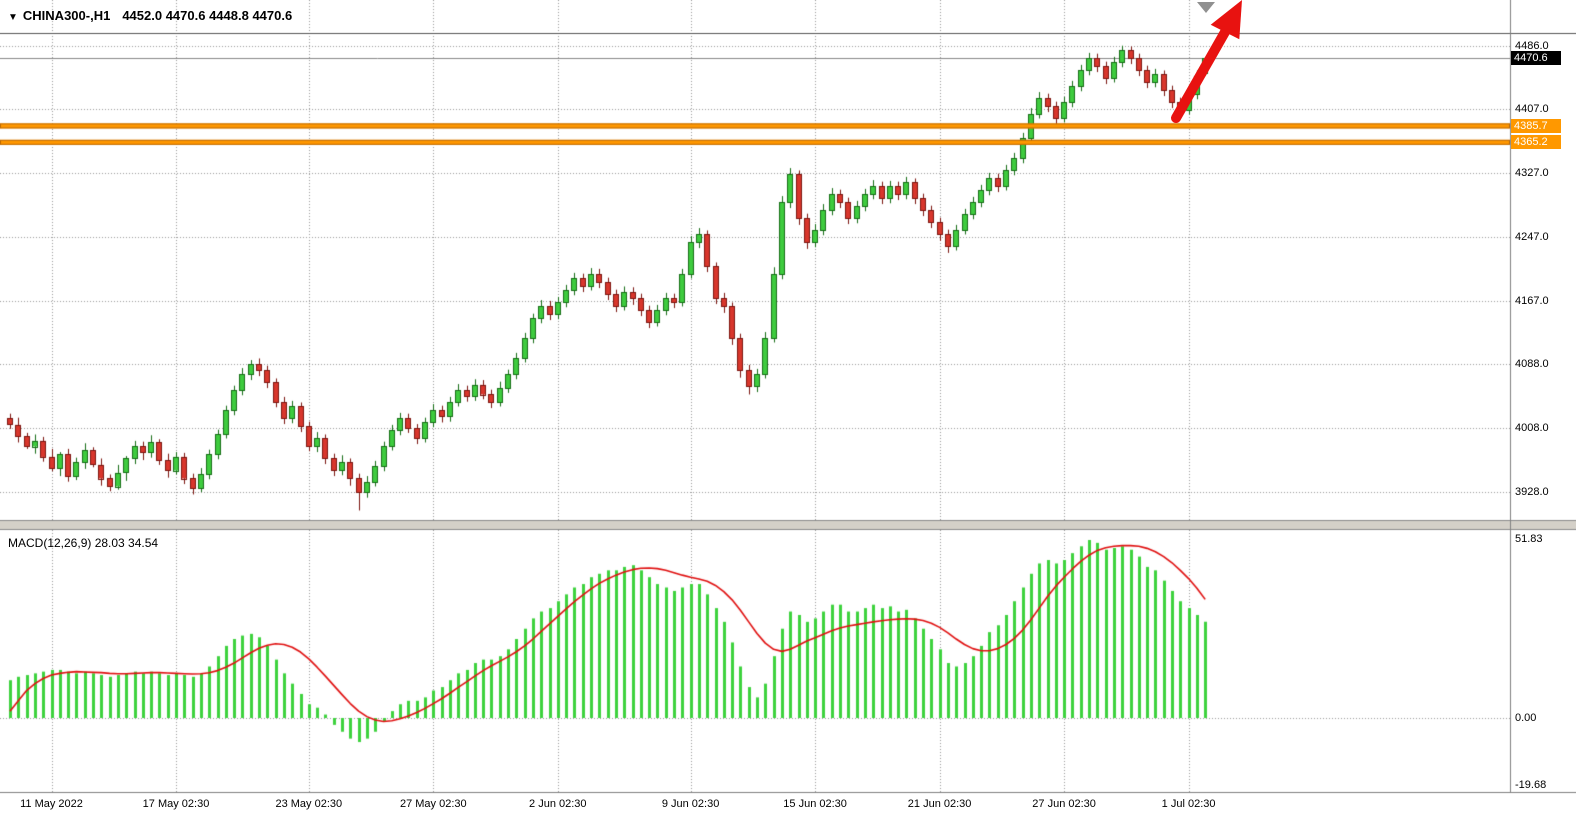 The height and width of the screenshot is (825, 1576). Describe the element at coordinates (1532, 428) in the screenshot. I see `price-axis-label: 4008.0` at that location.